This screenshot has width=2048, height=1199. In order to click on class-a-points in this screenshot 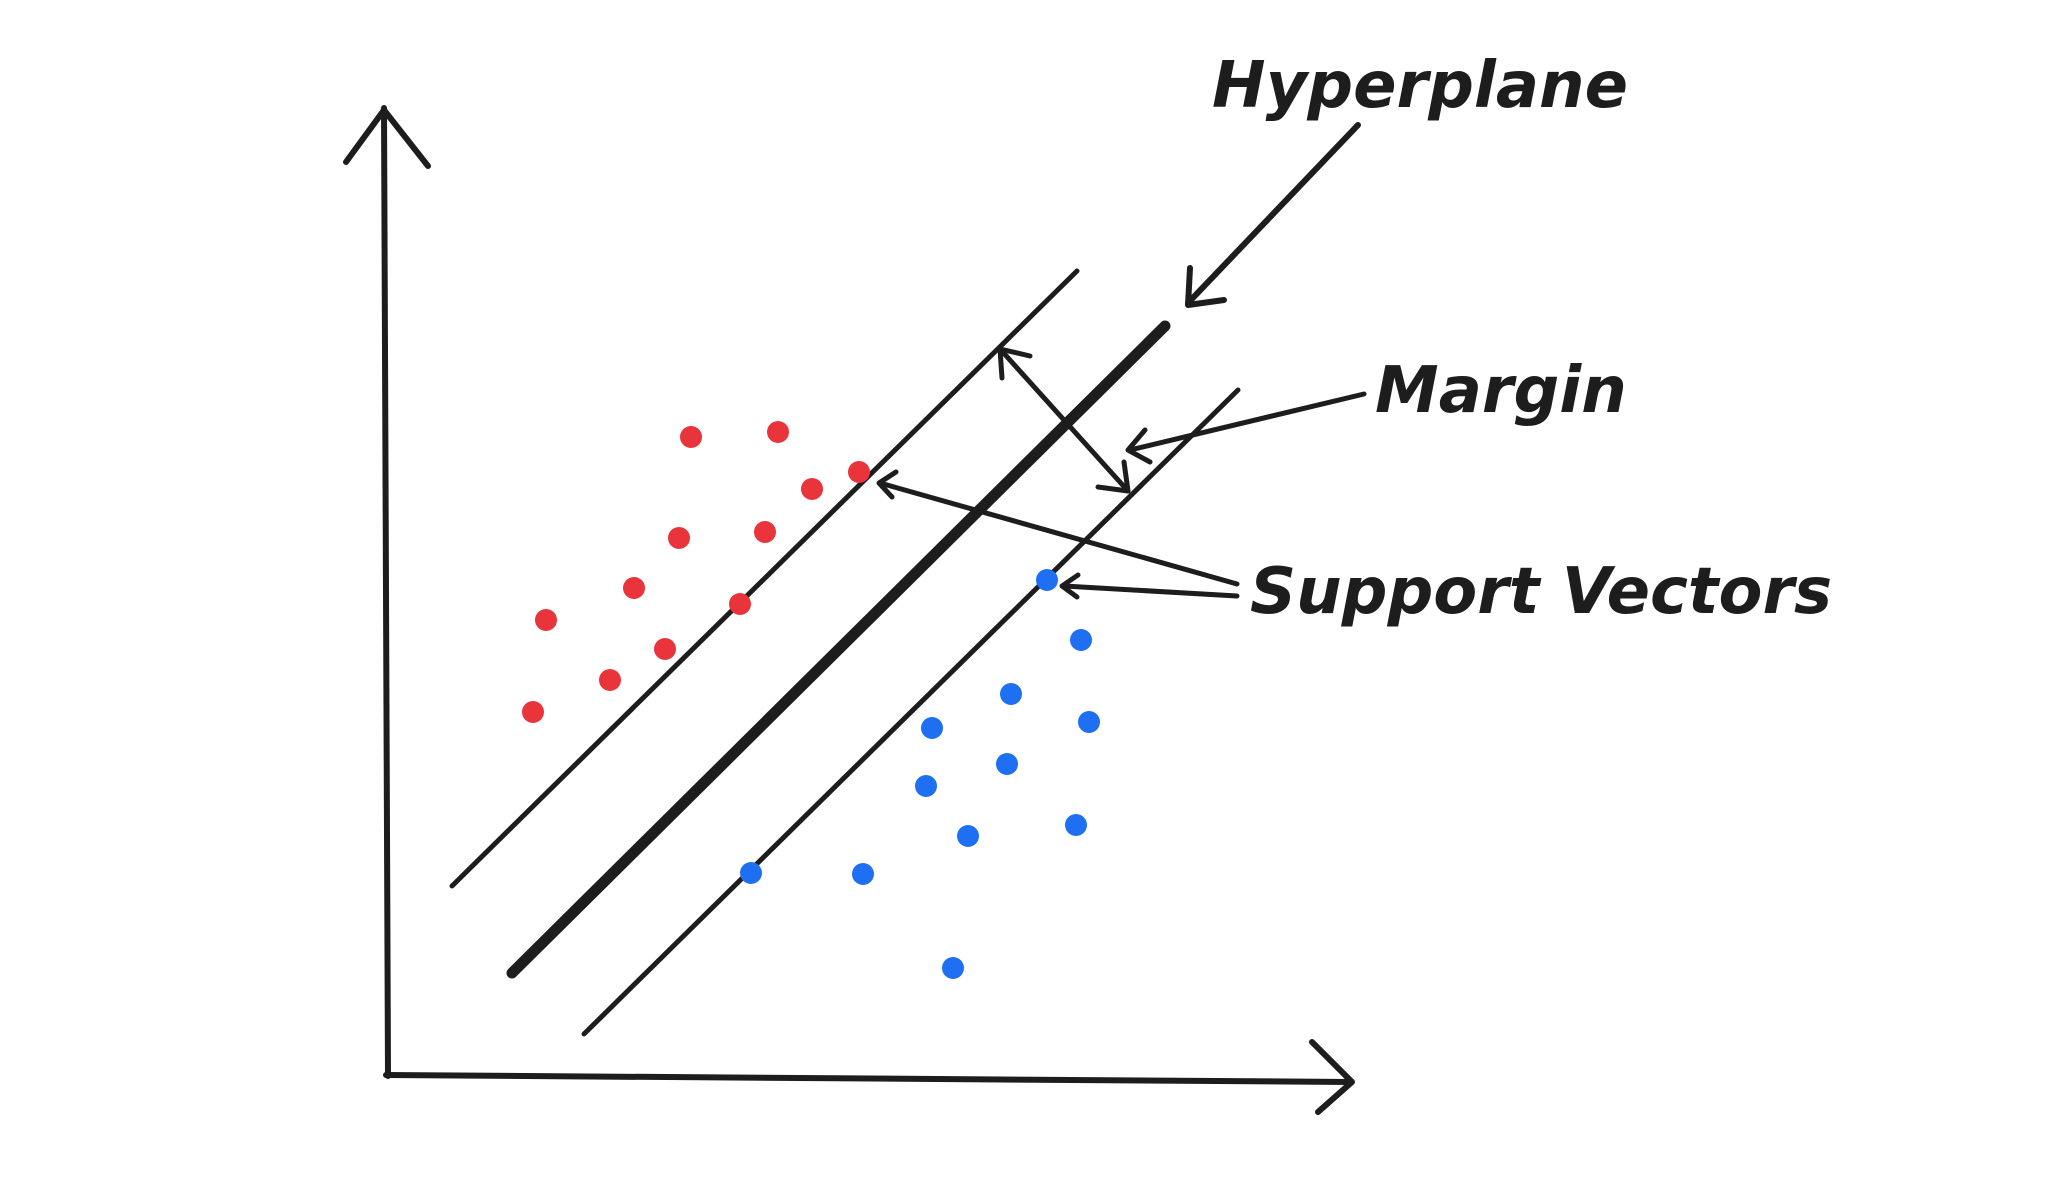, I will do `click(696, 572)`.